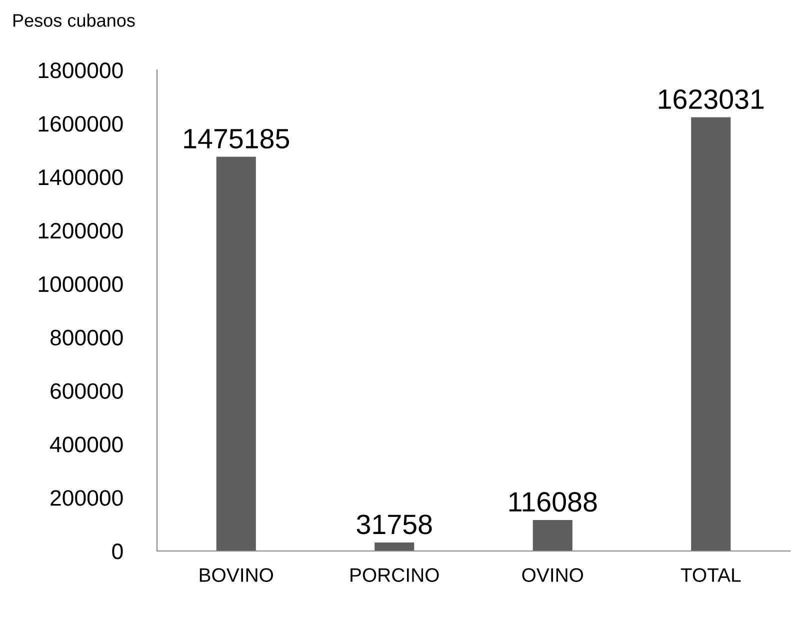 This screenshot has width=798, height=630. I want to click on x-tick-label: OVINO, so click(553, 575).